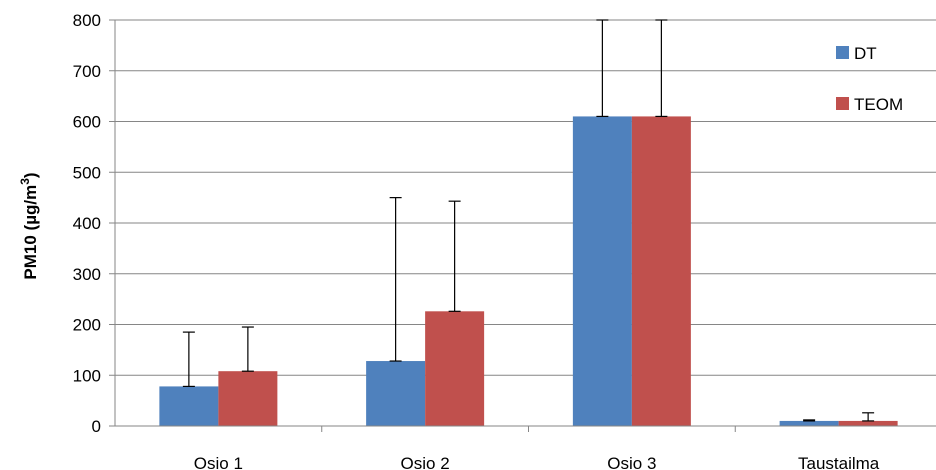  What do you see at coordinates (809, 423) in the screenshot?
I see `bar-dt-taustailma` at bounding box center [809, 423].